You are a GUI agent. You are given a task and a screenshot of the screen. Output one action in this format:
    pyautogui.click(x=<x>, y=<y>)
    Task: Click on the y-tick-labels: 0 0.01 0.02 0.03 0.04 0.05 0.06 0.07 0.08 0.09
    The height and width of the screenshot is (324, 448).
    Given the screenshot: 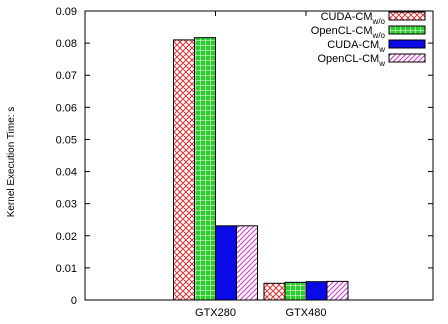 What is the action you would take?
    pyautogui.click(x=66, y=156)
    